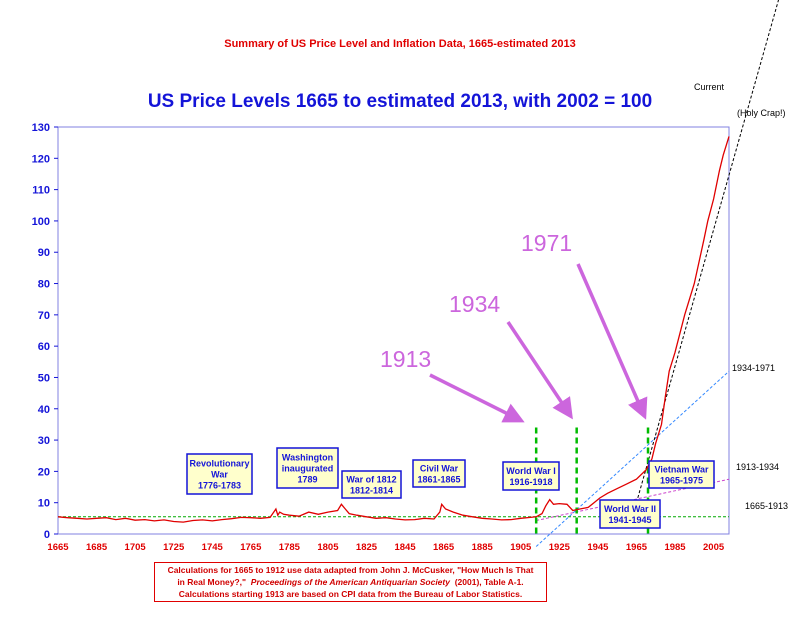  What do you see at coordinates (41, 128) in the screenshot?
I see `y-tick-label: 130` at bounding box center [41, 128].